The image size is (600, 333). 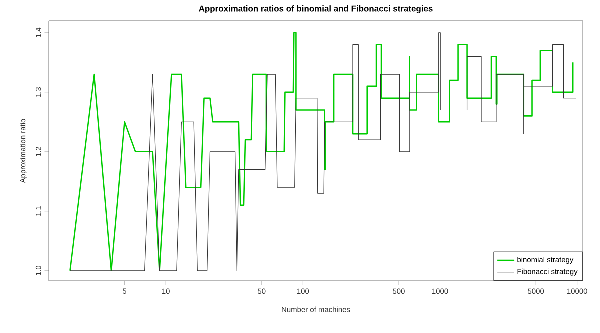 I want to click on chart-title: Approximation ratios of binomial and Fibonacci strategies, so click(x=316, y=10).